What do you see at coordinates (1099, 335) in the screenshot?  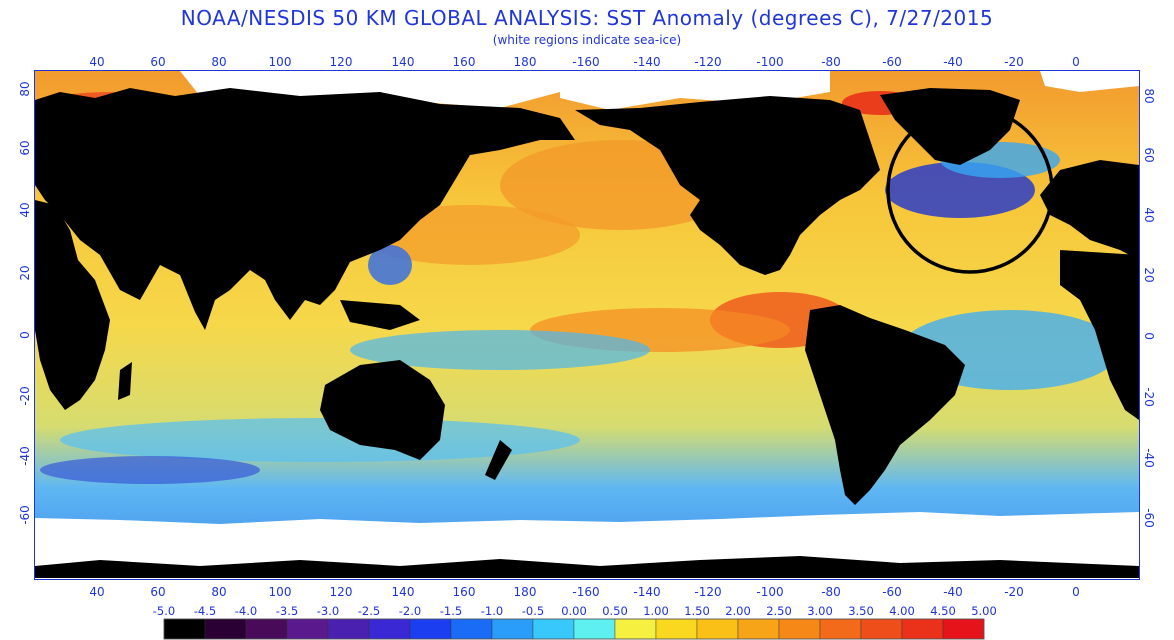 I see `west-africa-land` at bounding box center [1099, 335].